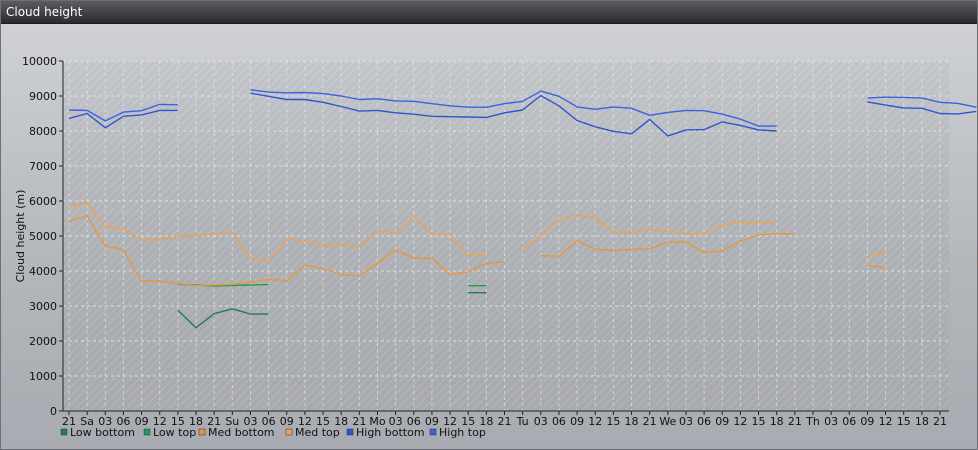 This screenshot has width=978, height=450. I want to click on legend-label: Med top, so click(317, 432).